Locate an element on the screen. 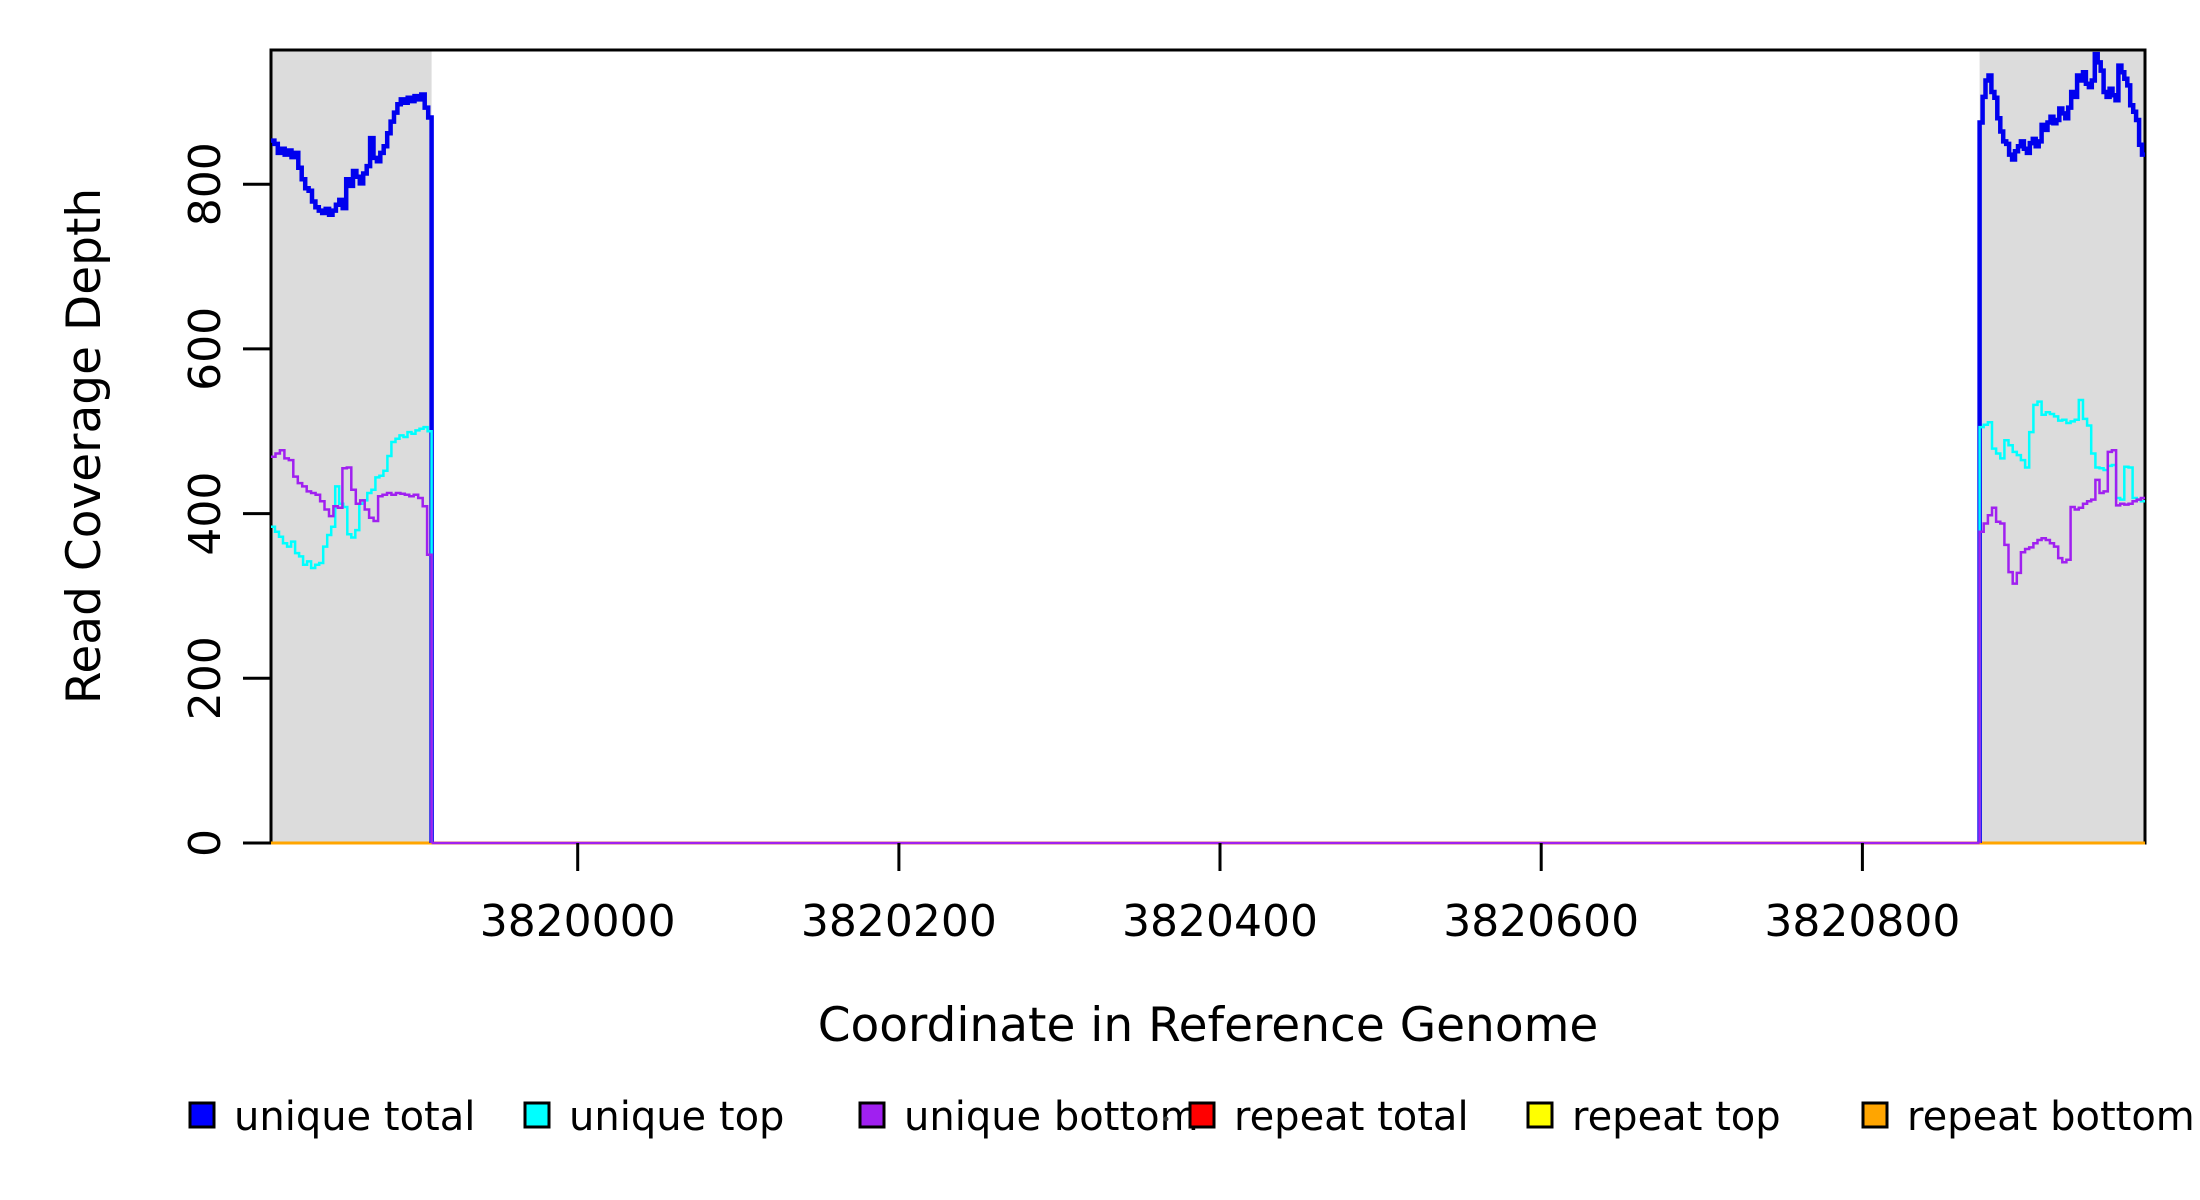 The width and height of the screenshot is (2200, 1200). legend-label: repeat total is located at coordinates (1351, 1117).